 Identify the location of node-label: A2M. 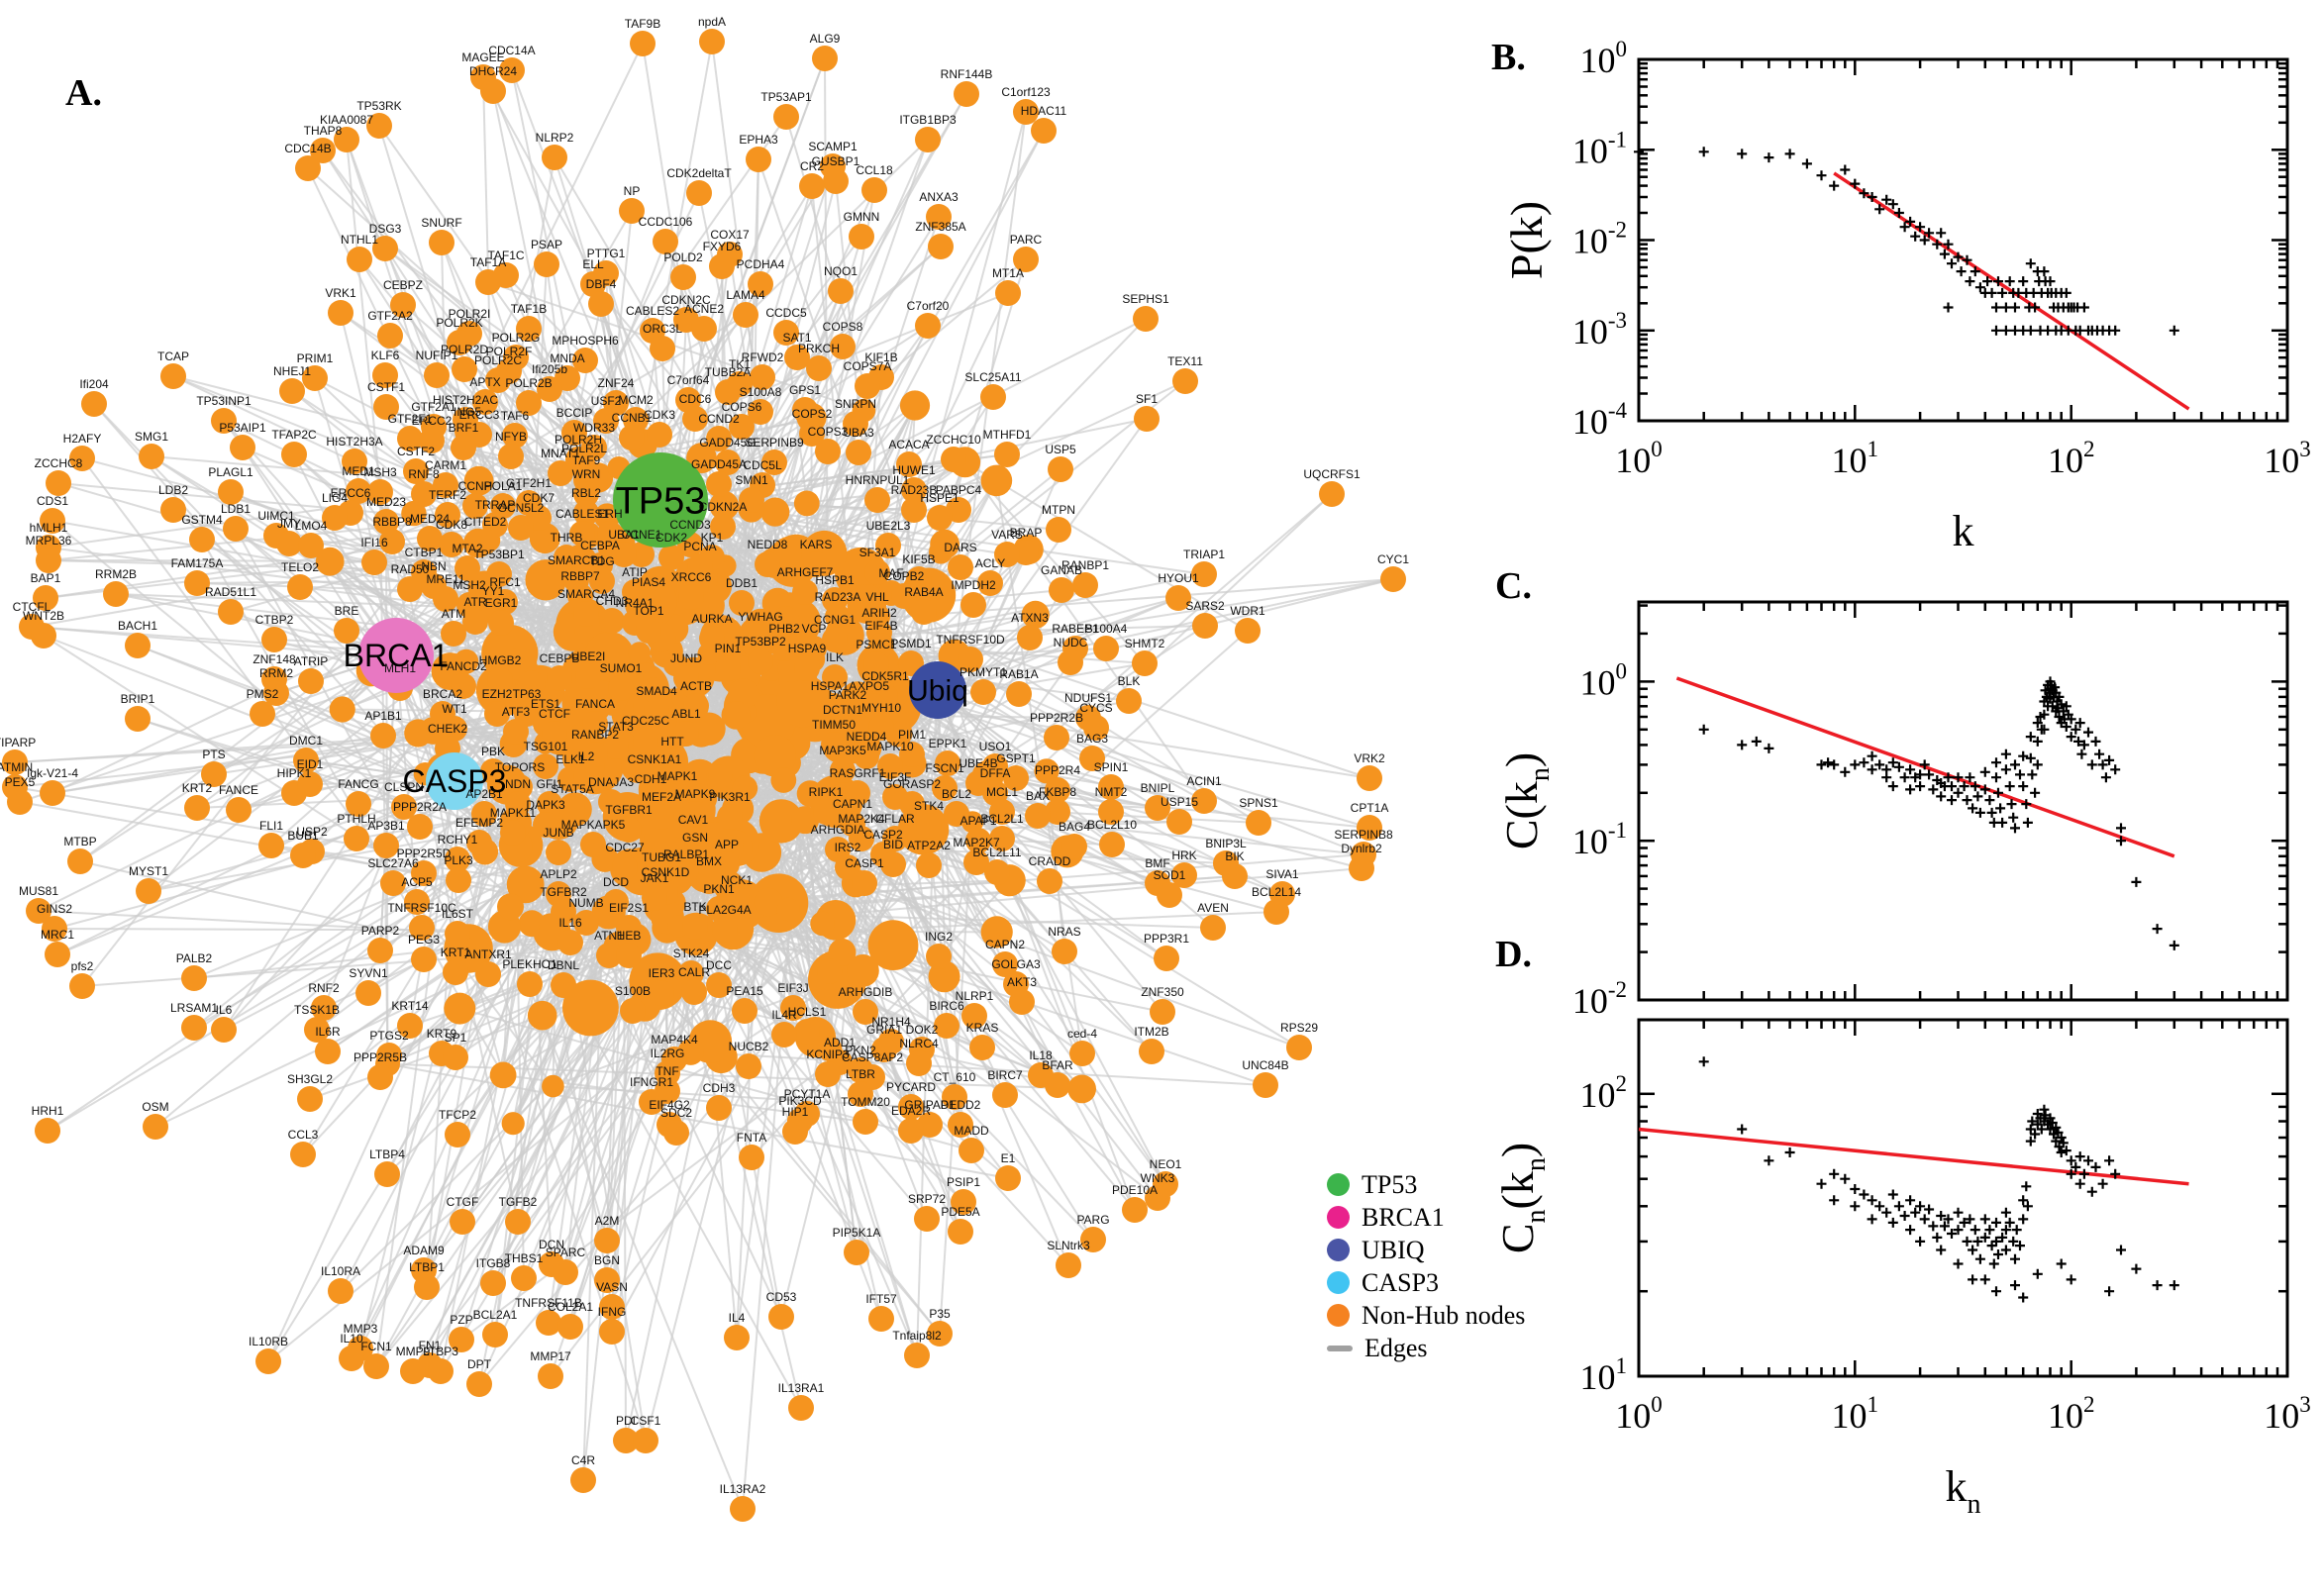
(607, 1221).